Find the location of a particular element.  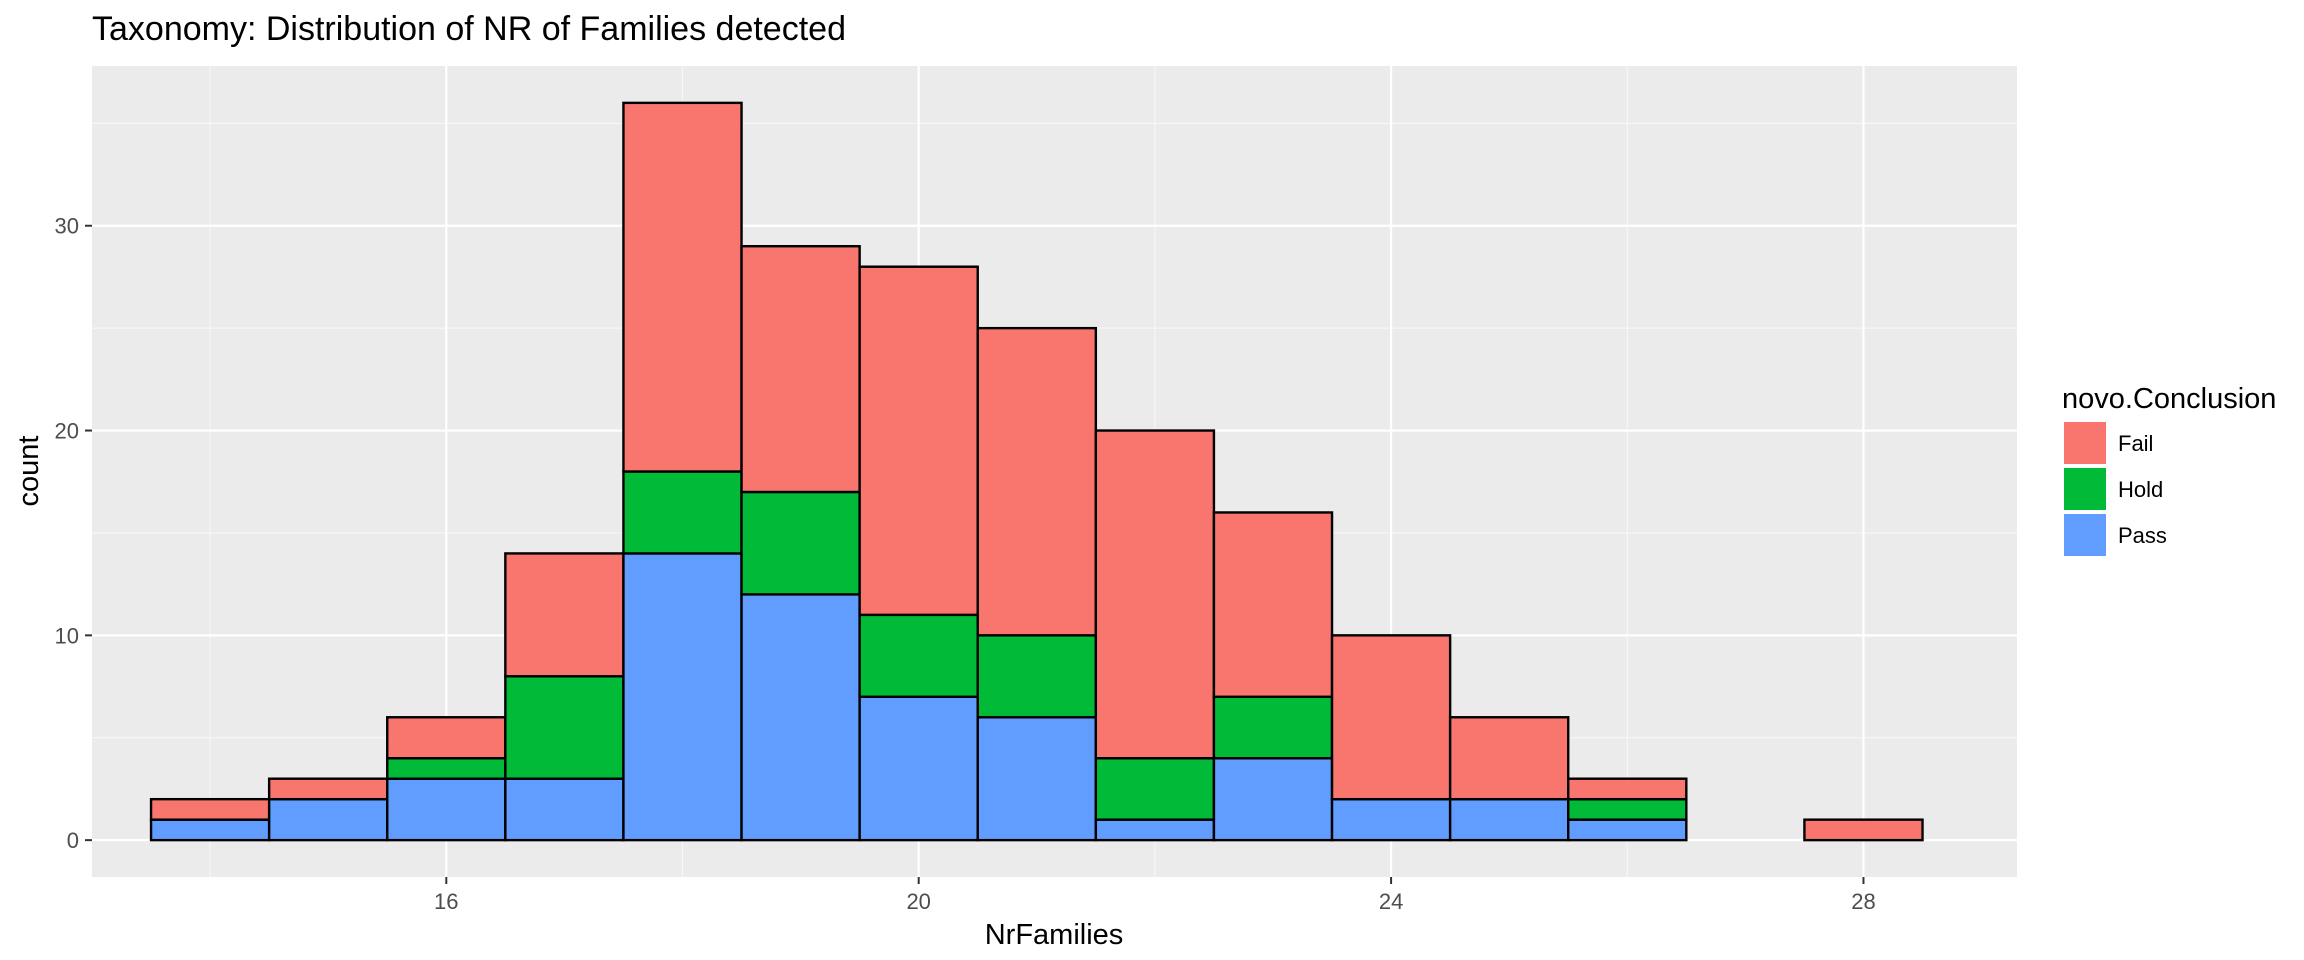

x-tick-label: 20 is located at coordinates (918, 901).